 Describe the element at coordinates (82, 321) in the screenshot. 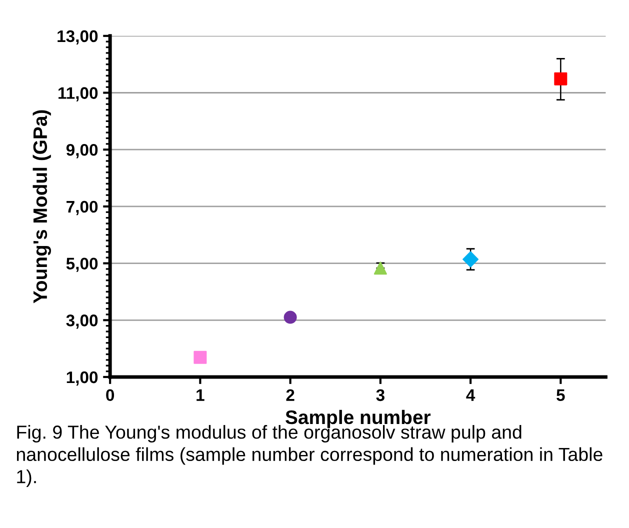

I see `y-tick-label: 3,00` at that location.